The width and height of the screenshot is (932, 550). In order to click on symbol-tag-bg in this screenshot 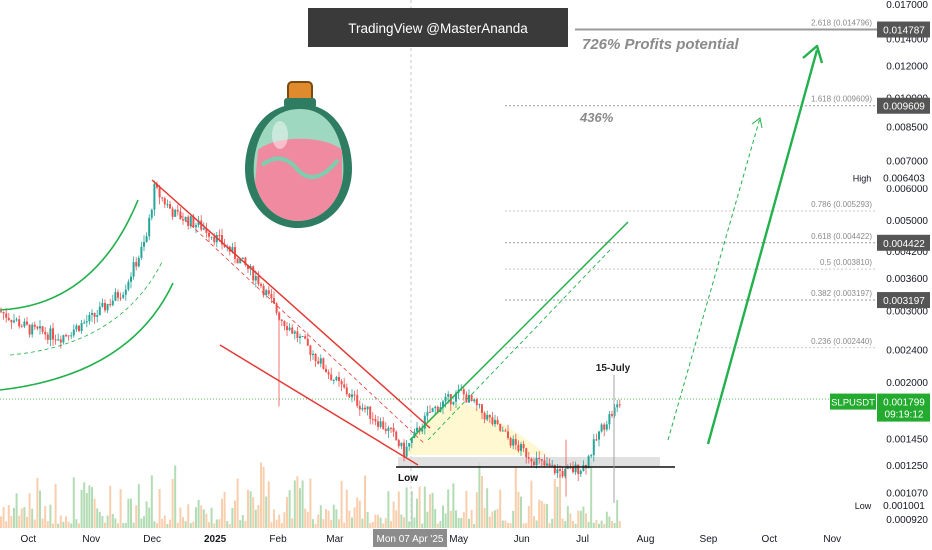, I will do `click(853, 401)`.